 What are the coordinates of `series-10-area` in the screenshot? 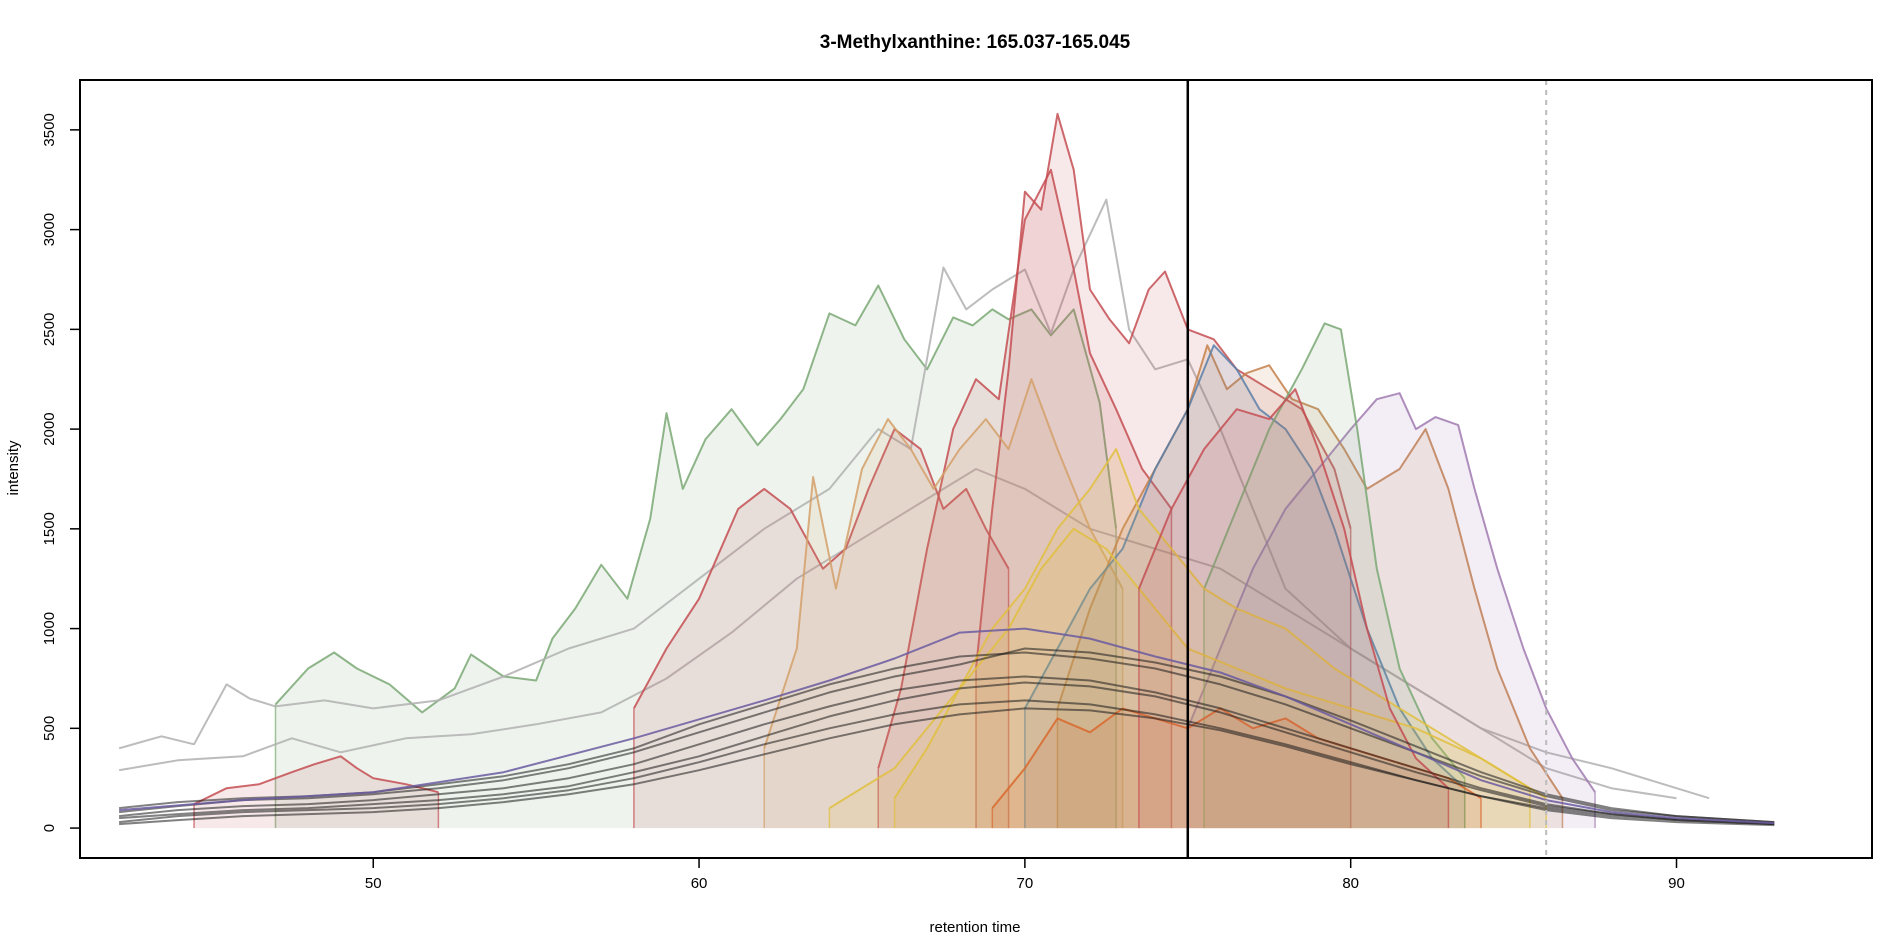 It's located at (1244, 587).